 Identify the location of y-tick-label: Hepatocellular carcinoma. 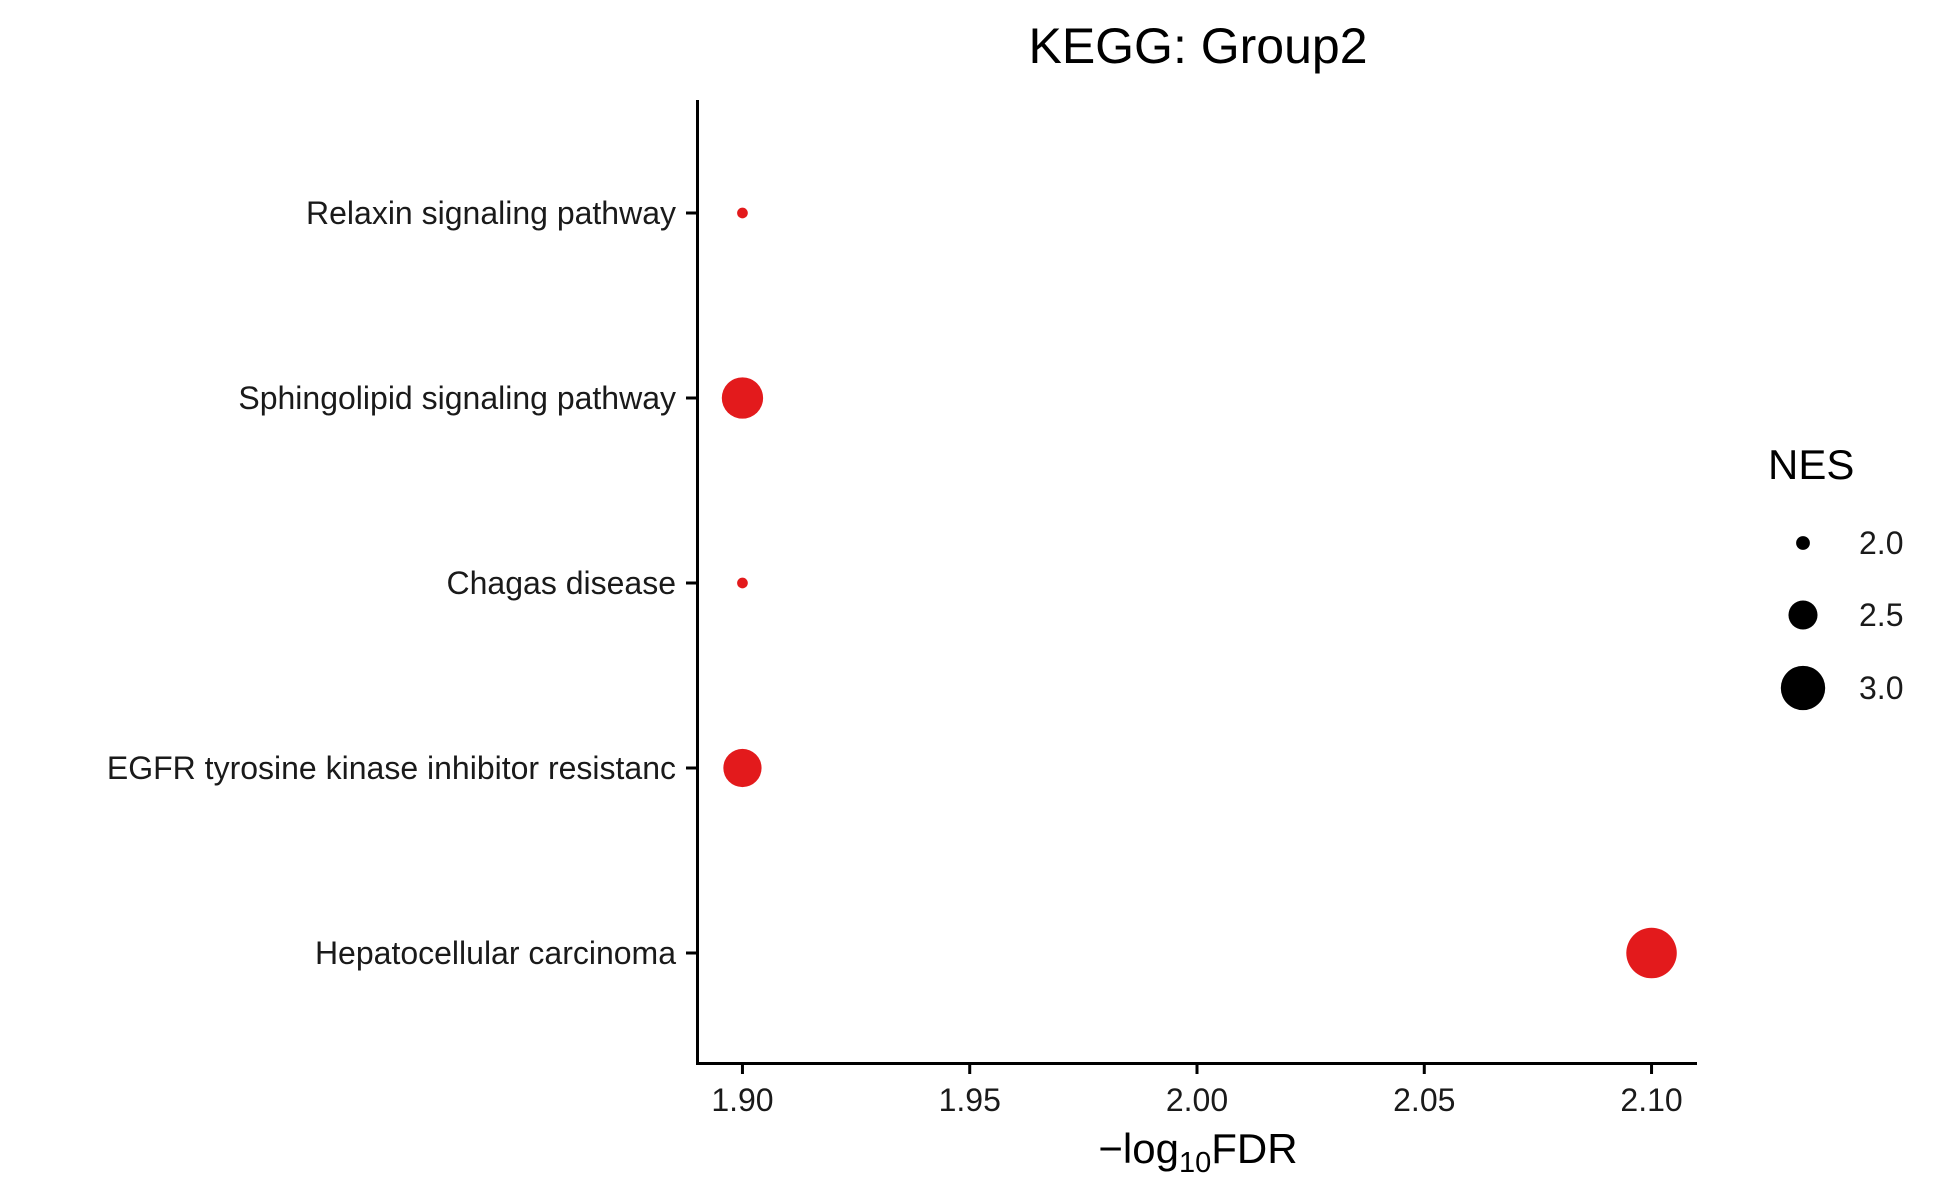
(495, 953).